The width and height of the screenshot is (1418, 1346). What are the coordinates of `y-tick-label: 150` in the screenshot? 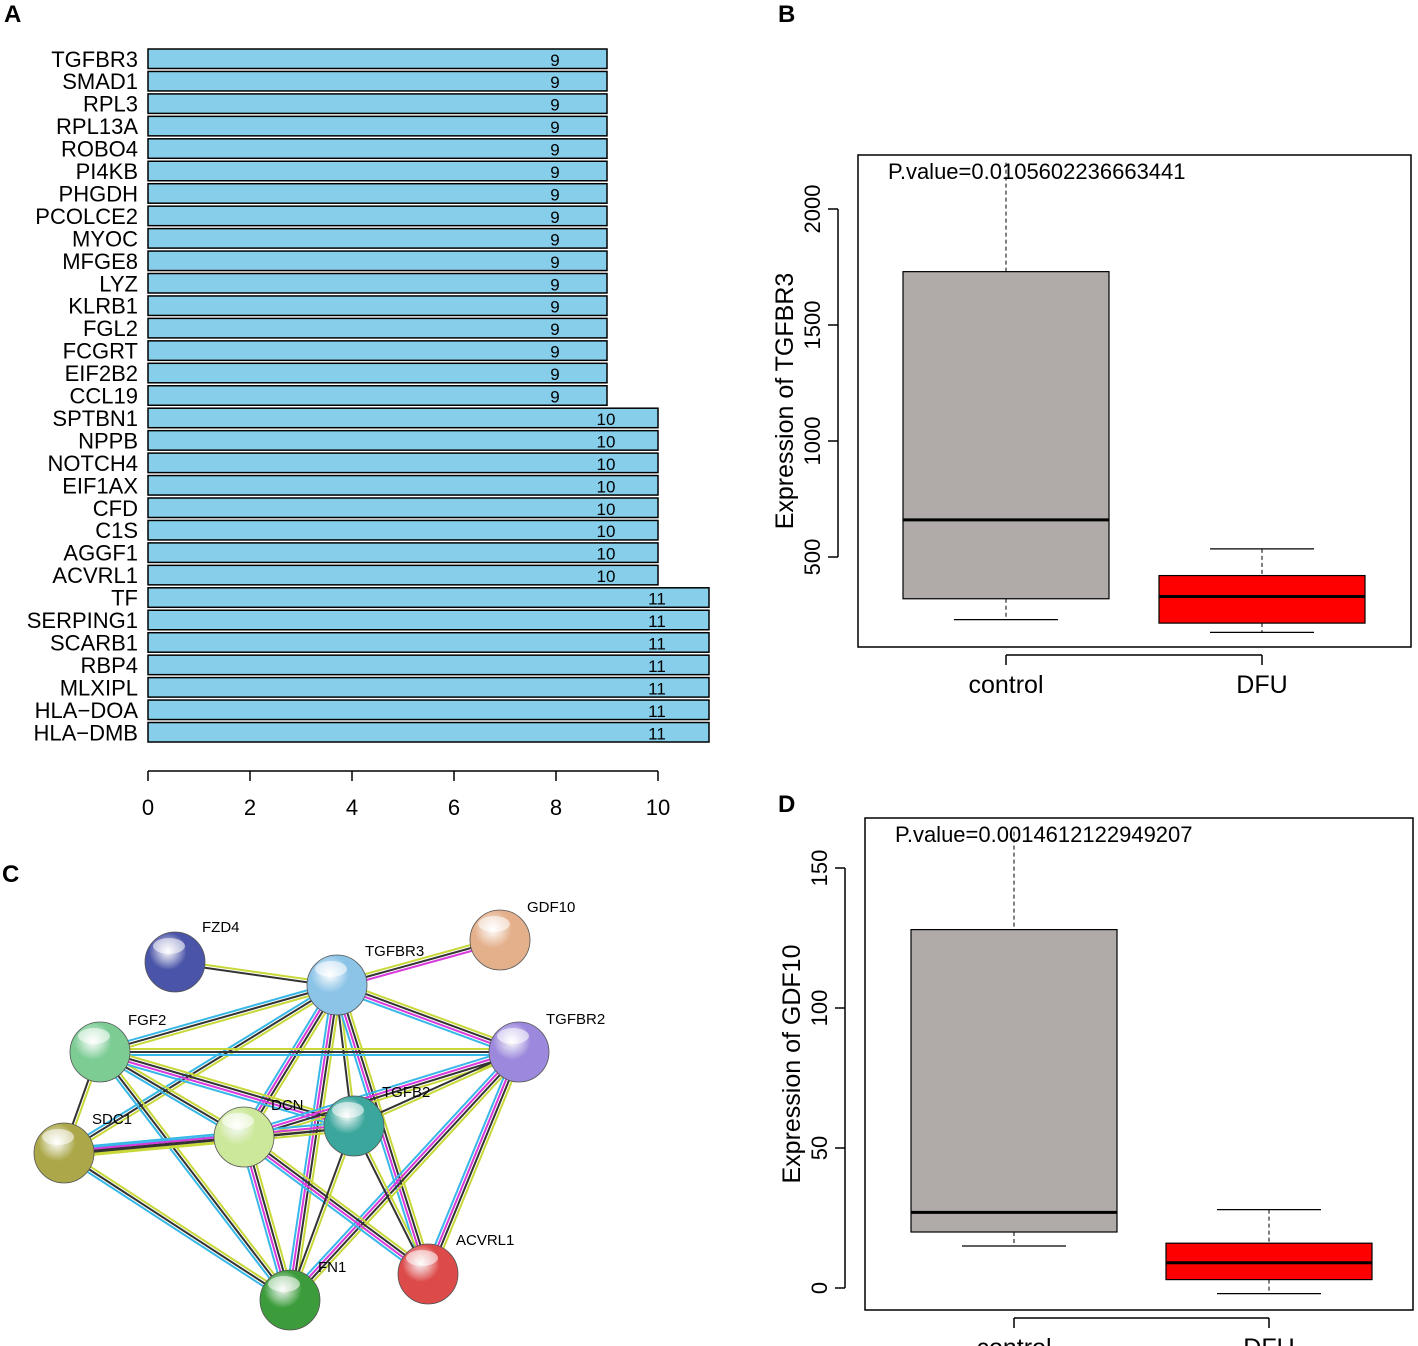 It's located at (819, 868).